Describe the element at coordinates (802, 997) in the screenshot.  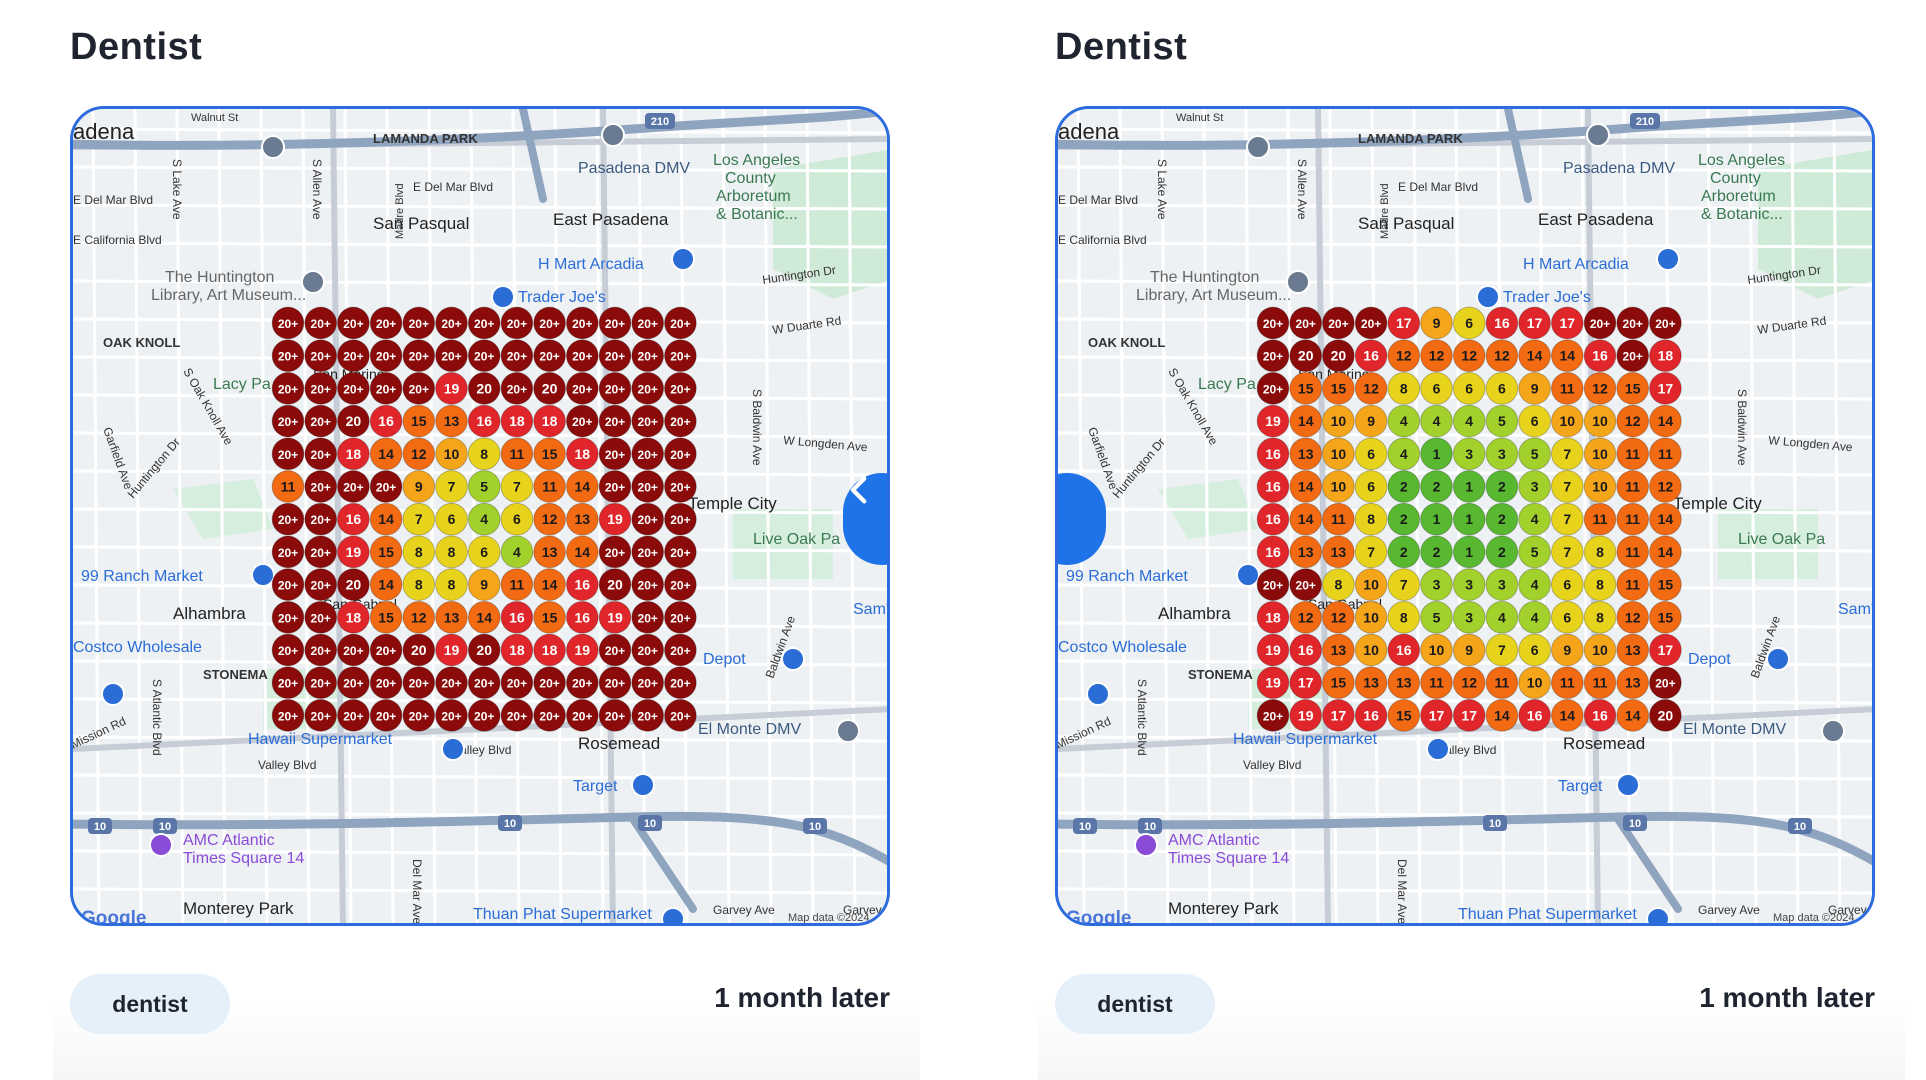
I see `period-label: 1 month later` at that location.